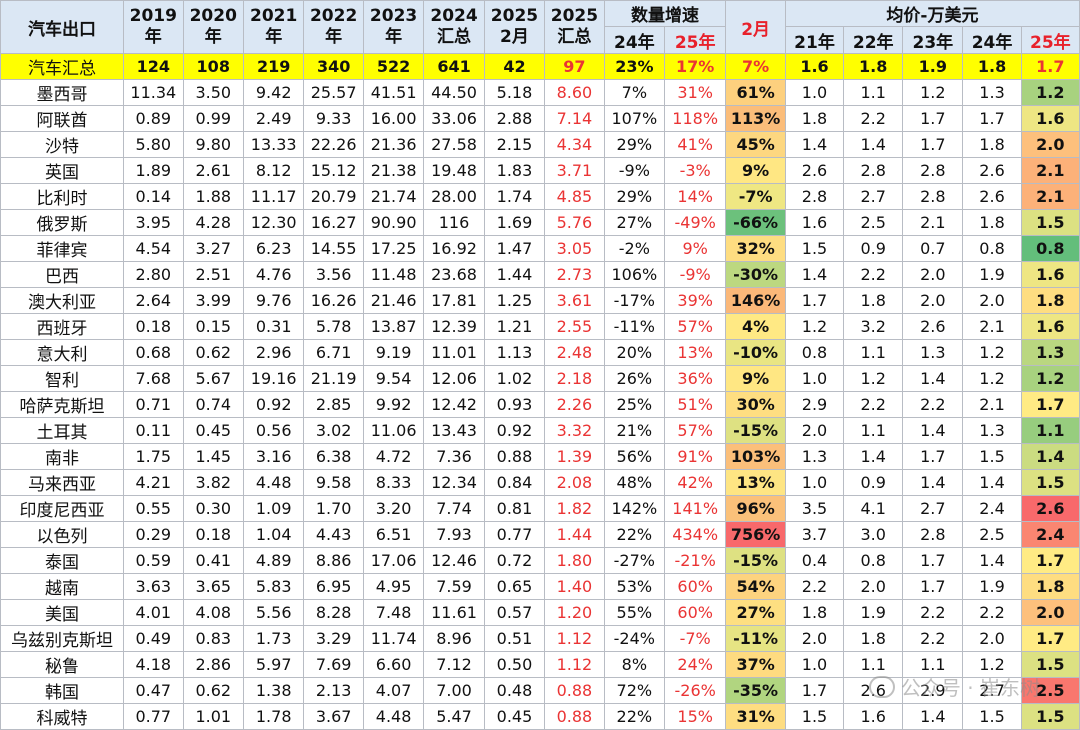 The image size is (1080, 730). What do you see at coordinates (992, 586) in the screenshot?
I see `price-cell: 1.9` at bounding box center [992, 586].